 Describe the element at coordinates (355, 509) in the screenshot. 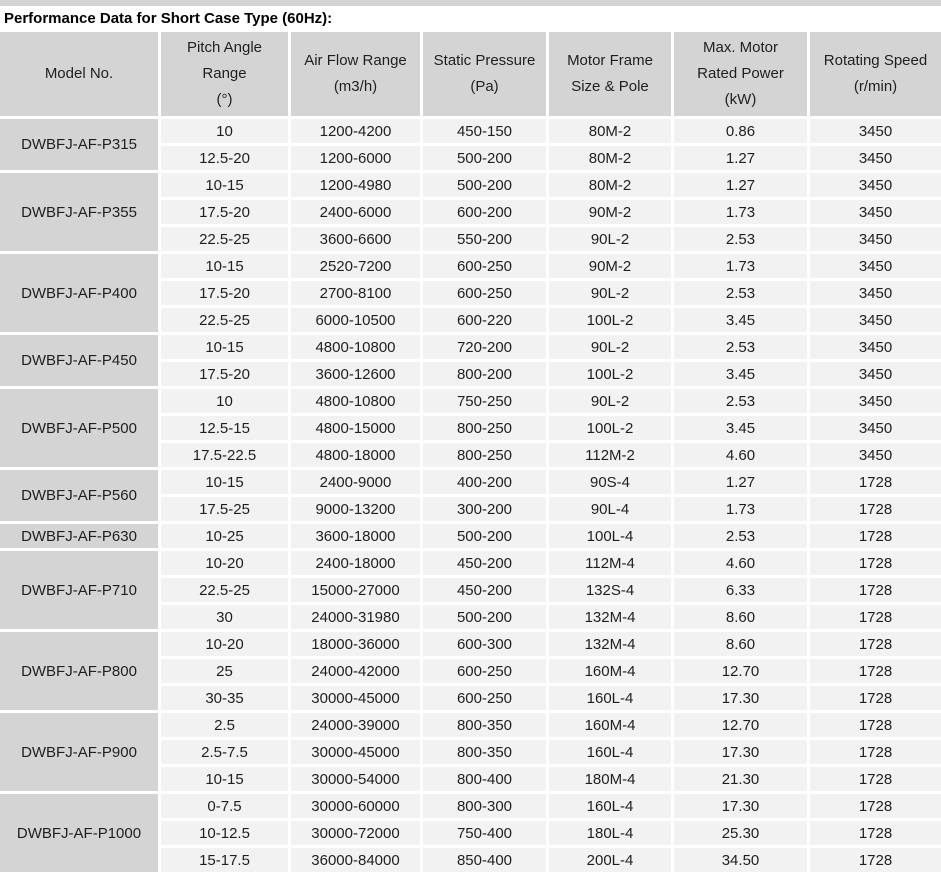

I see `cell-air-flow: 9000-13200` at that location.